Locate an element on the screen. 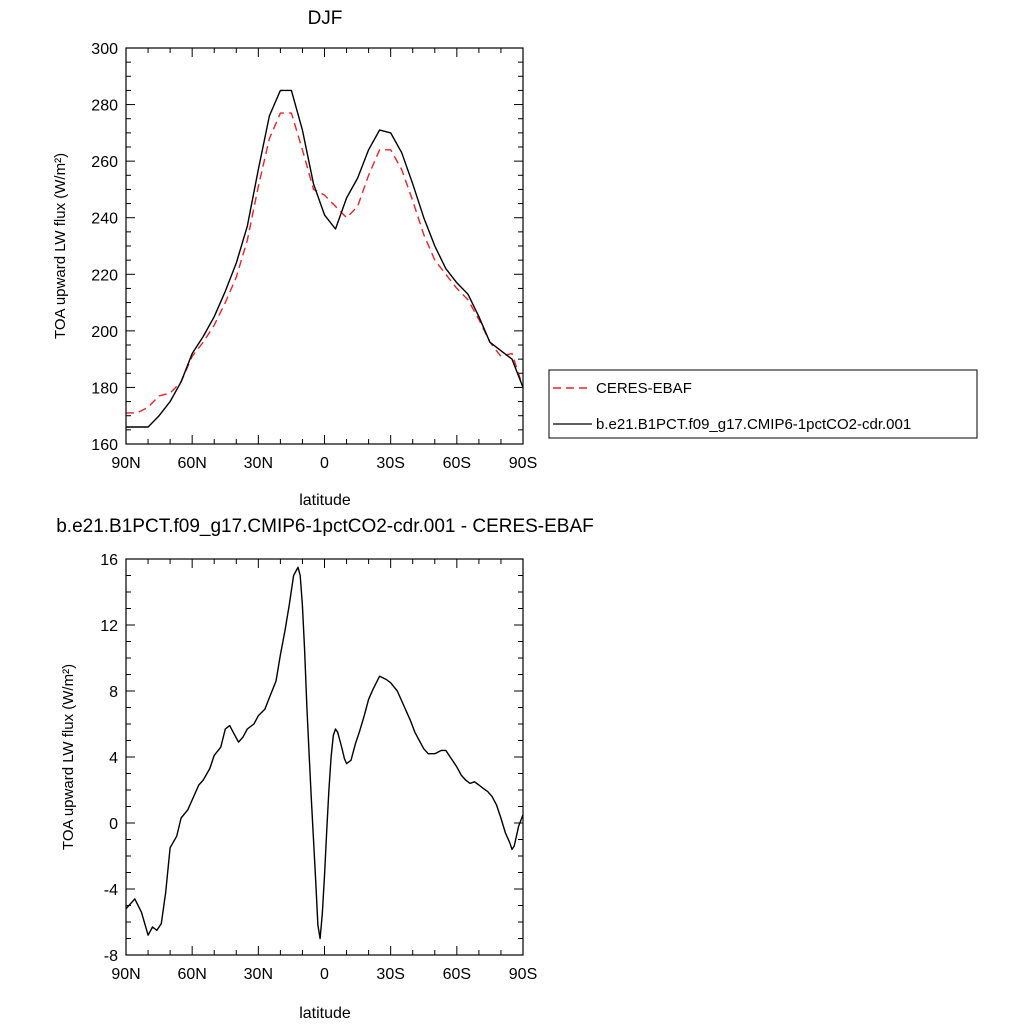 The height and width of the screenshot is (1024, 1024). top-y-tick-label: 280 is located at coordinates (104, 106).